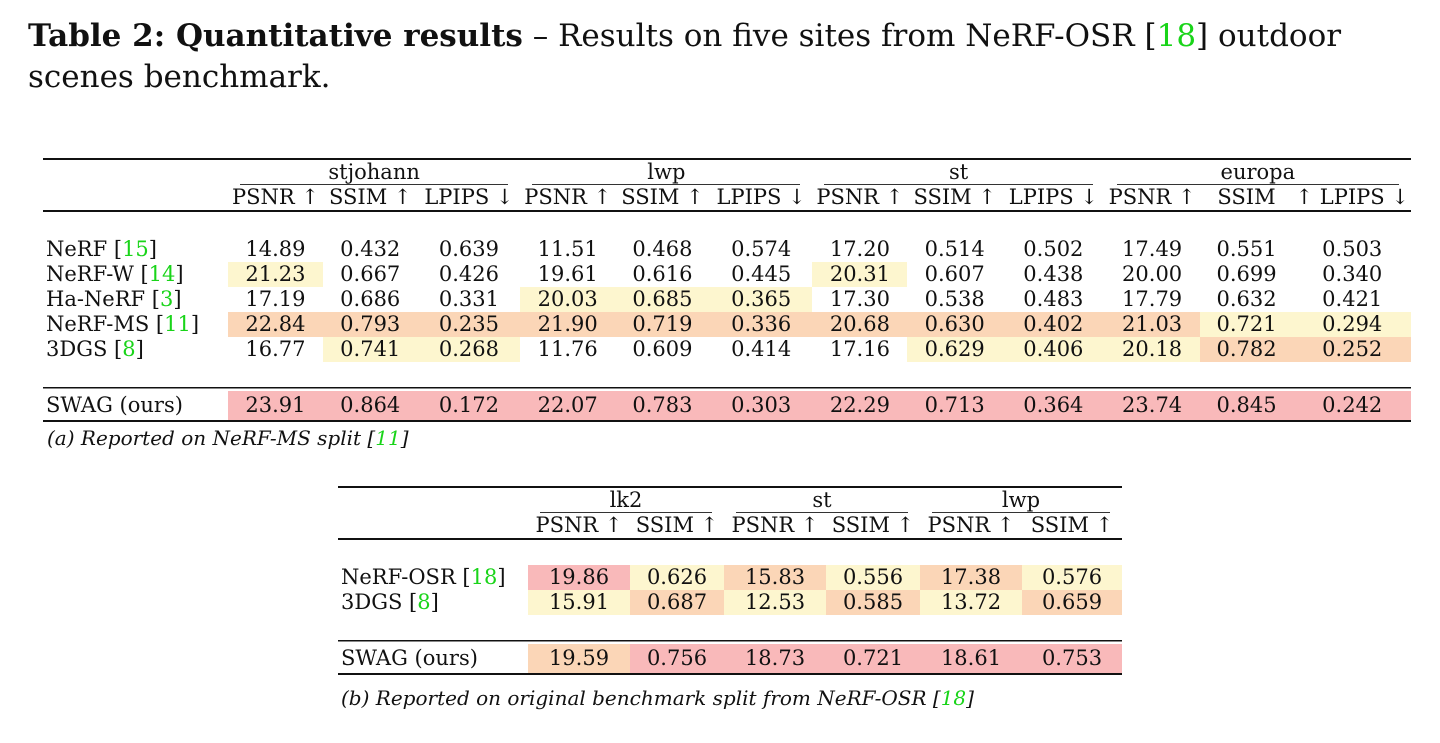 The image size is (1440, 743). Describe the element at coordinates (379, 602) in the screenshot. I see `method-label: 3DGS [` at that location.